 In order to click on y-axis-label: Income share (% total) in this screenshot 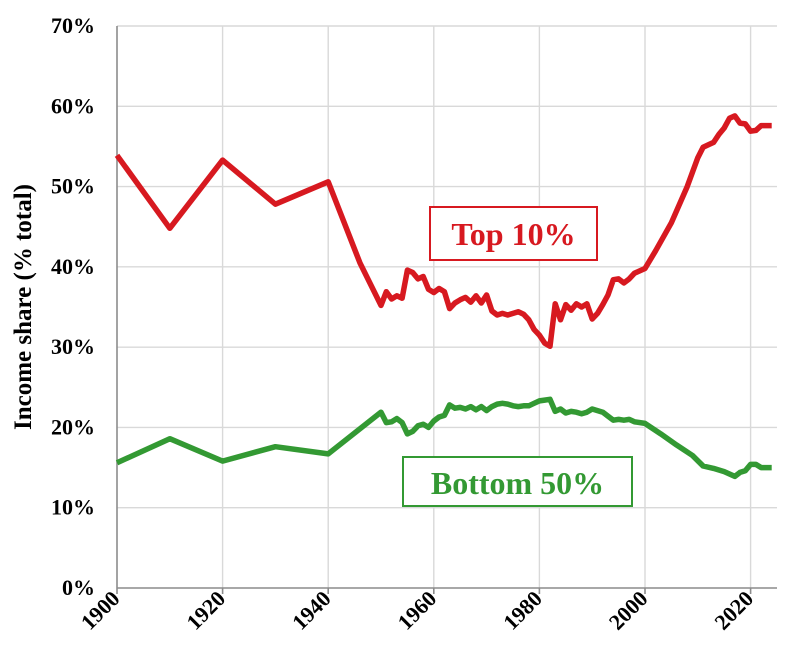, I will do `click(23, 307)`.